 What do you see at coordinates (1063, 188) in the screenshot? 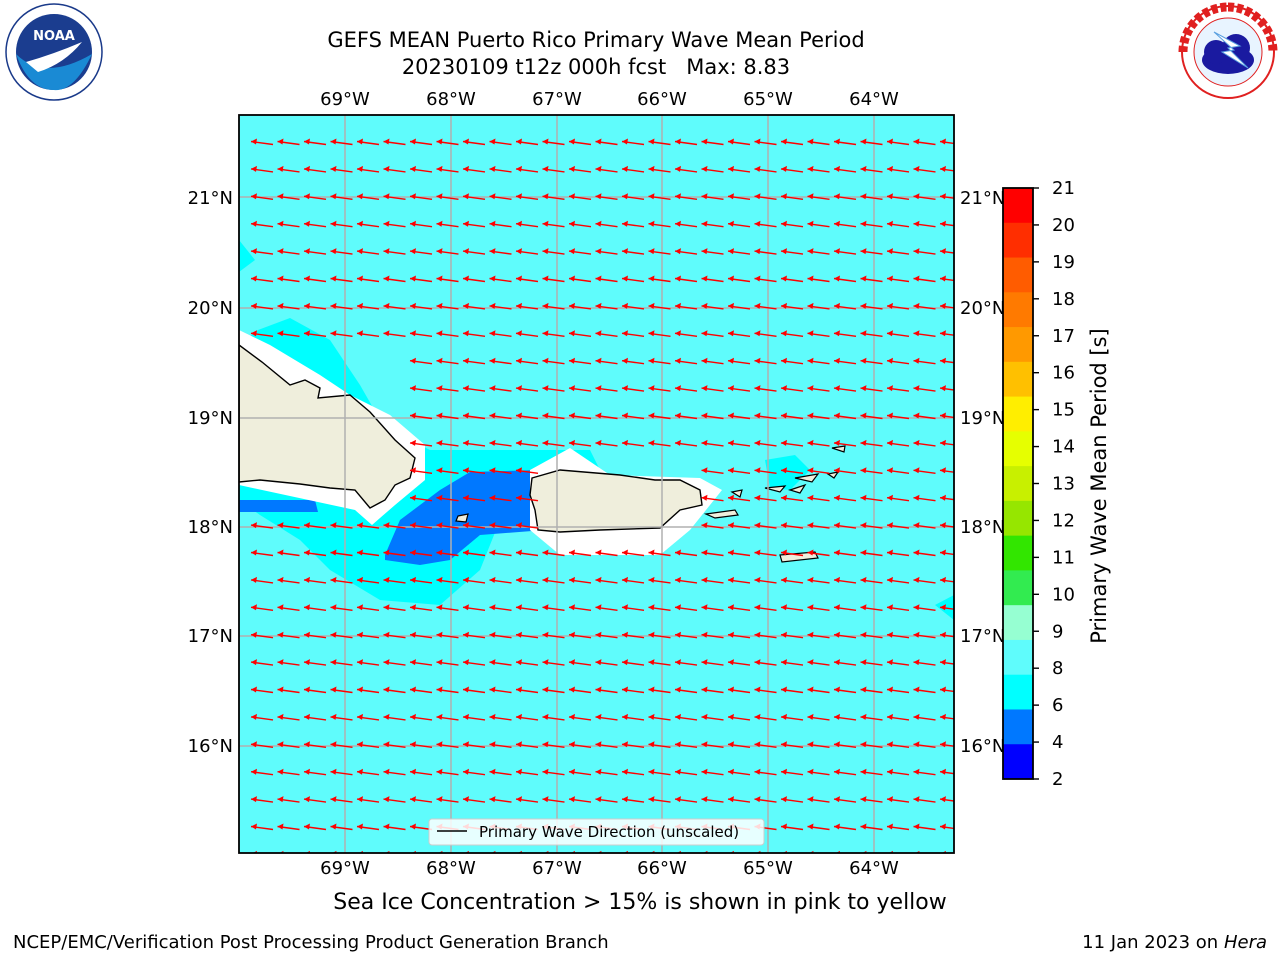
I see `colorbar-tick-label: 21` at bounding box center [1063, 188].